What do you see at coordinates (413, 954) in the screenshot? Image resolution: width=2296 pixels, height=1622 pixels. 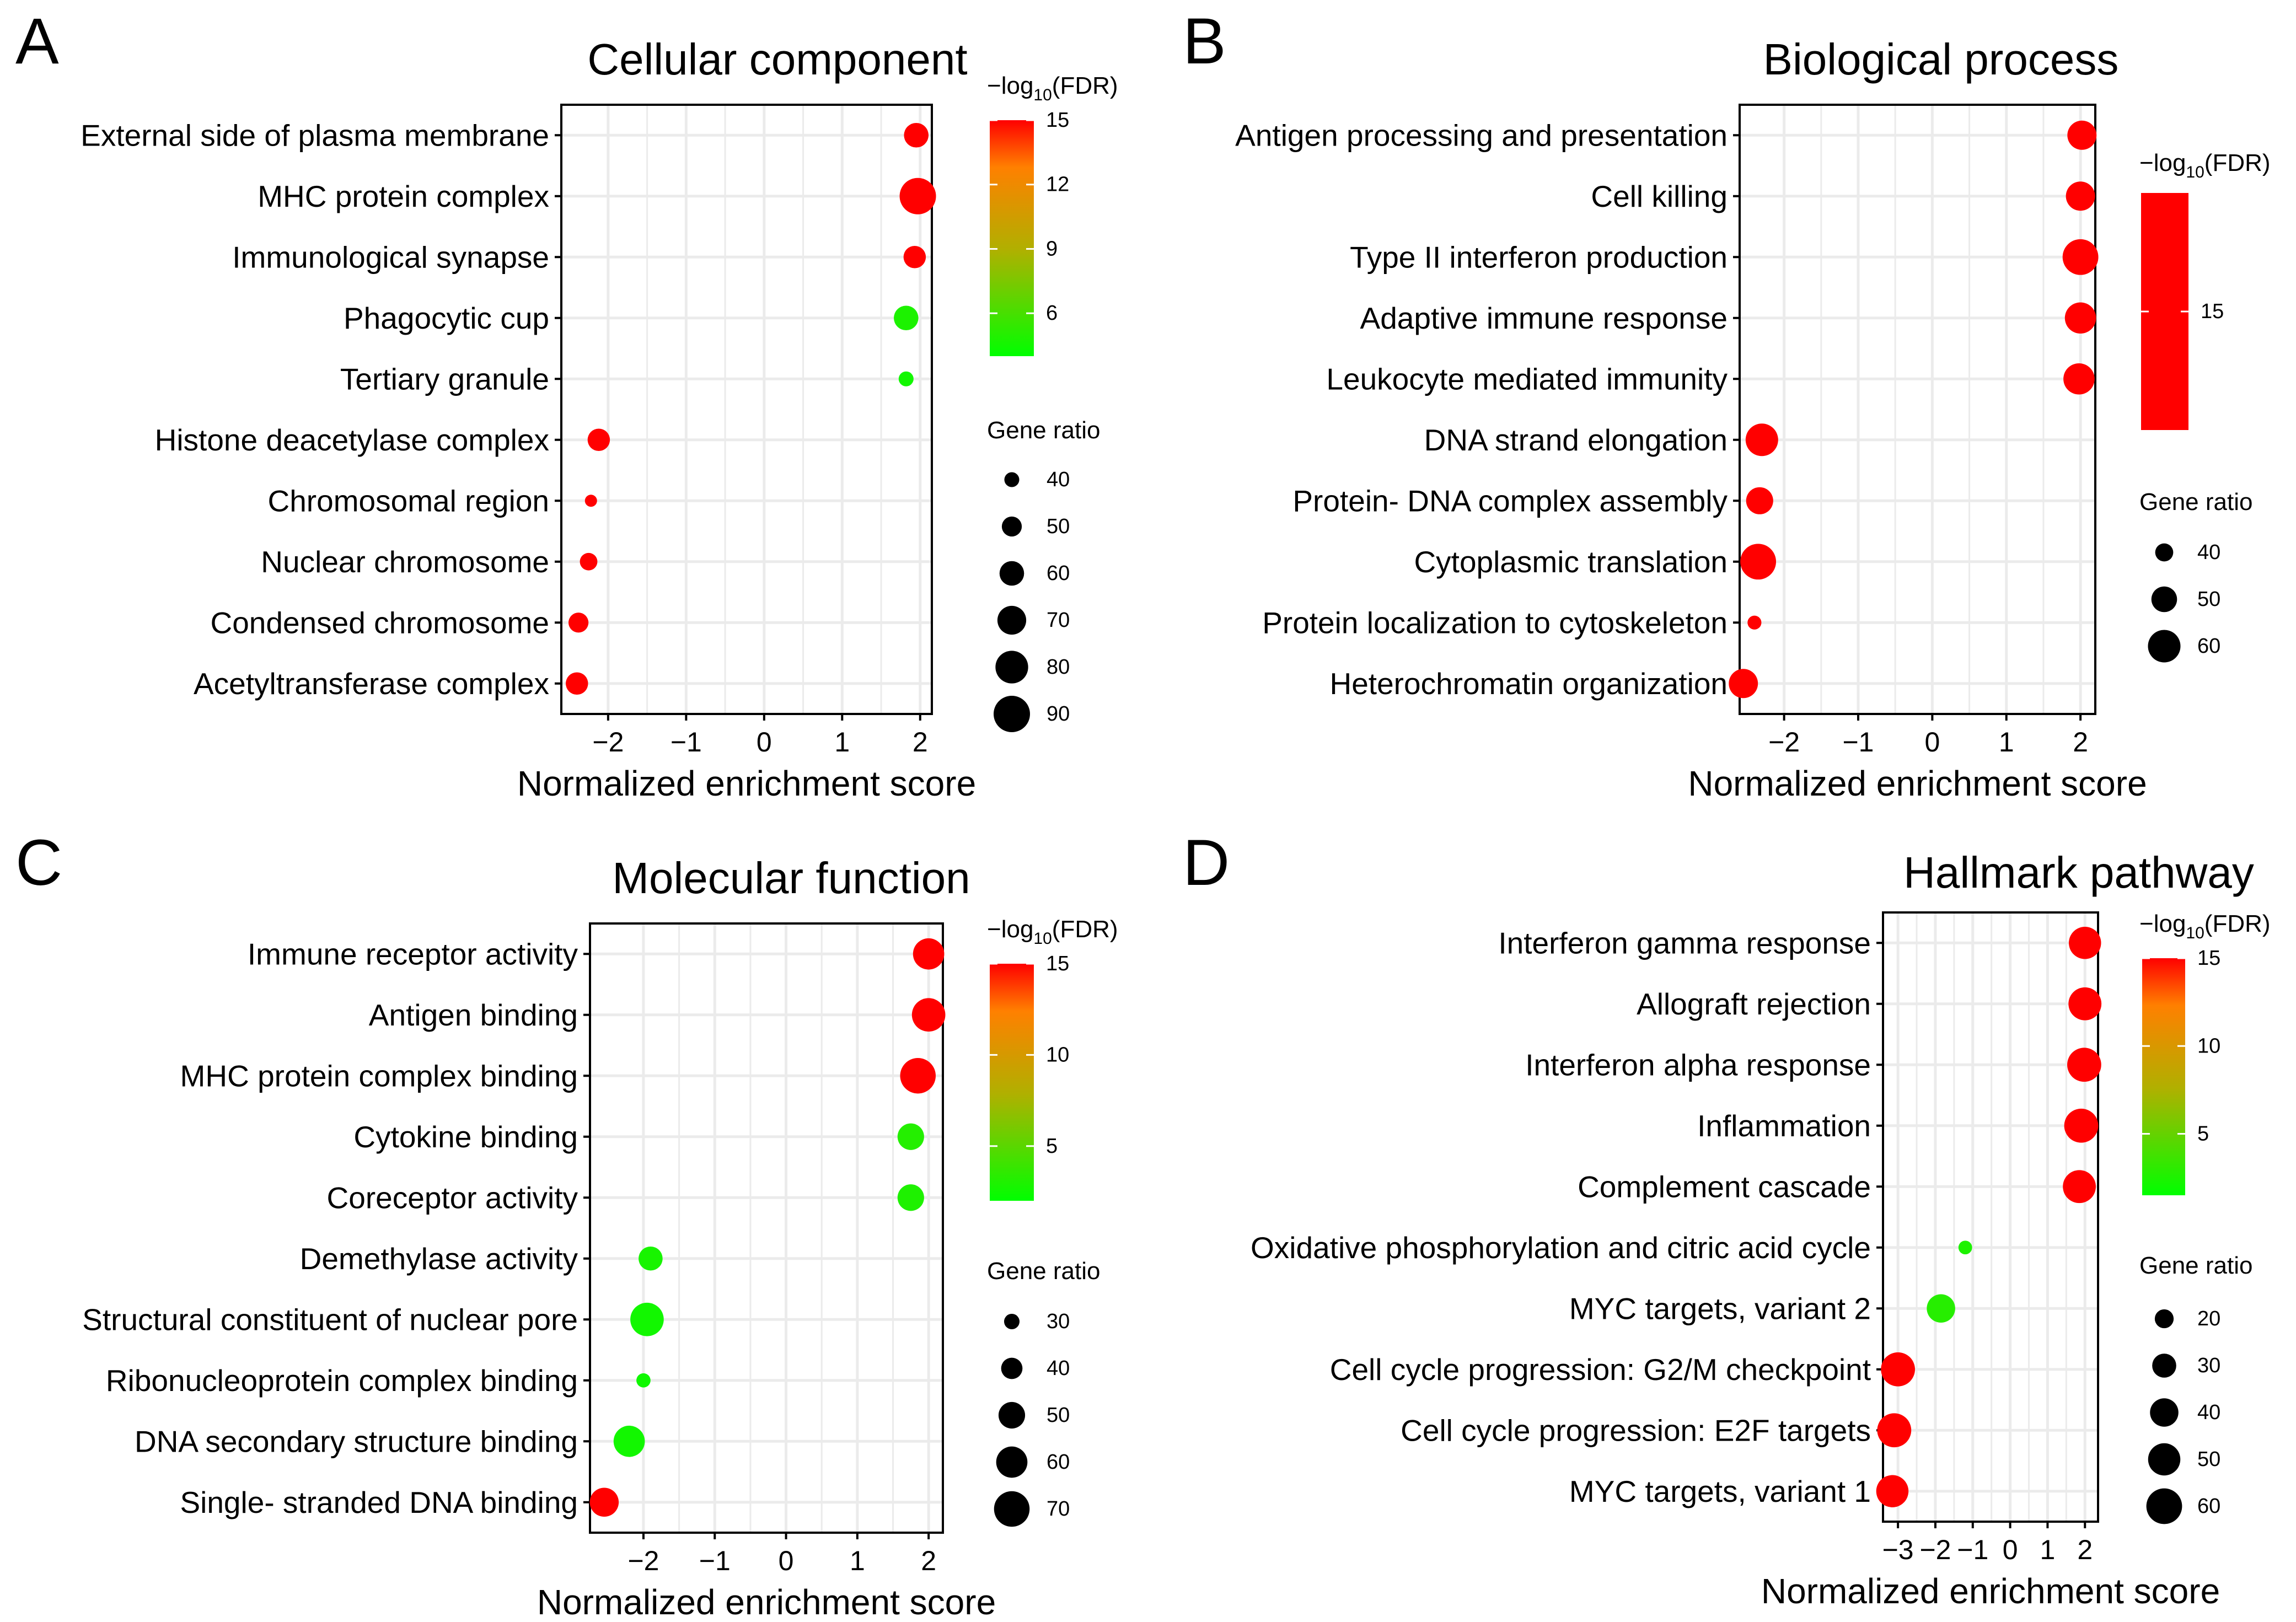 I see `y-tick-label: Immune receptor activity` at bounding box center [413, 954].